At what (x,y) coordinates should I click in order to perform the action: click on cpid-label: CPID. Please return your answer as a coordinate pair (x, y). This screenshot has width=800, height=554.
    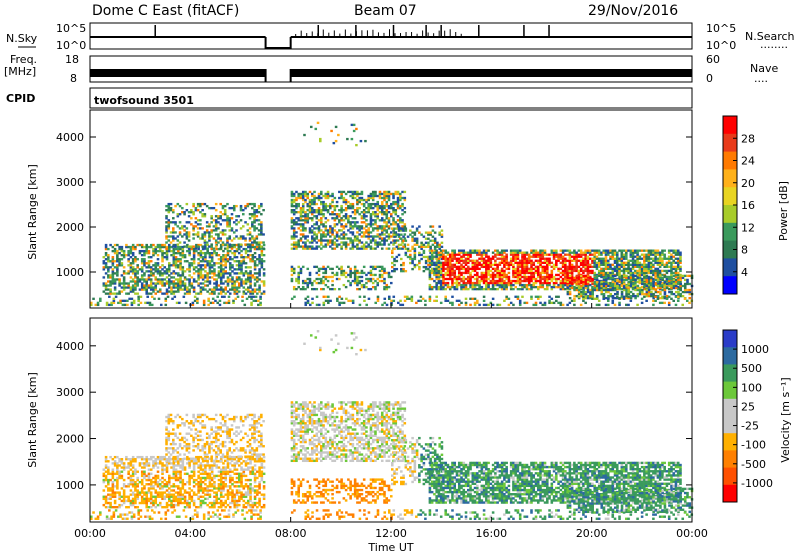
    Looking at the image, I should click on (20, 98).